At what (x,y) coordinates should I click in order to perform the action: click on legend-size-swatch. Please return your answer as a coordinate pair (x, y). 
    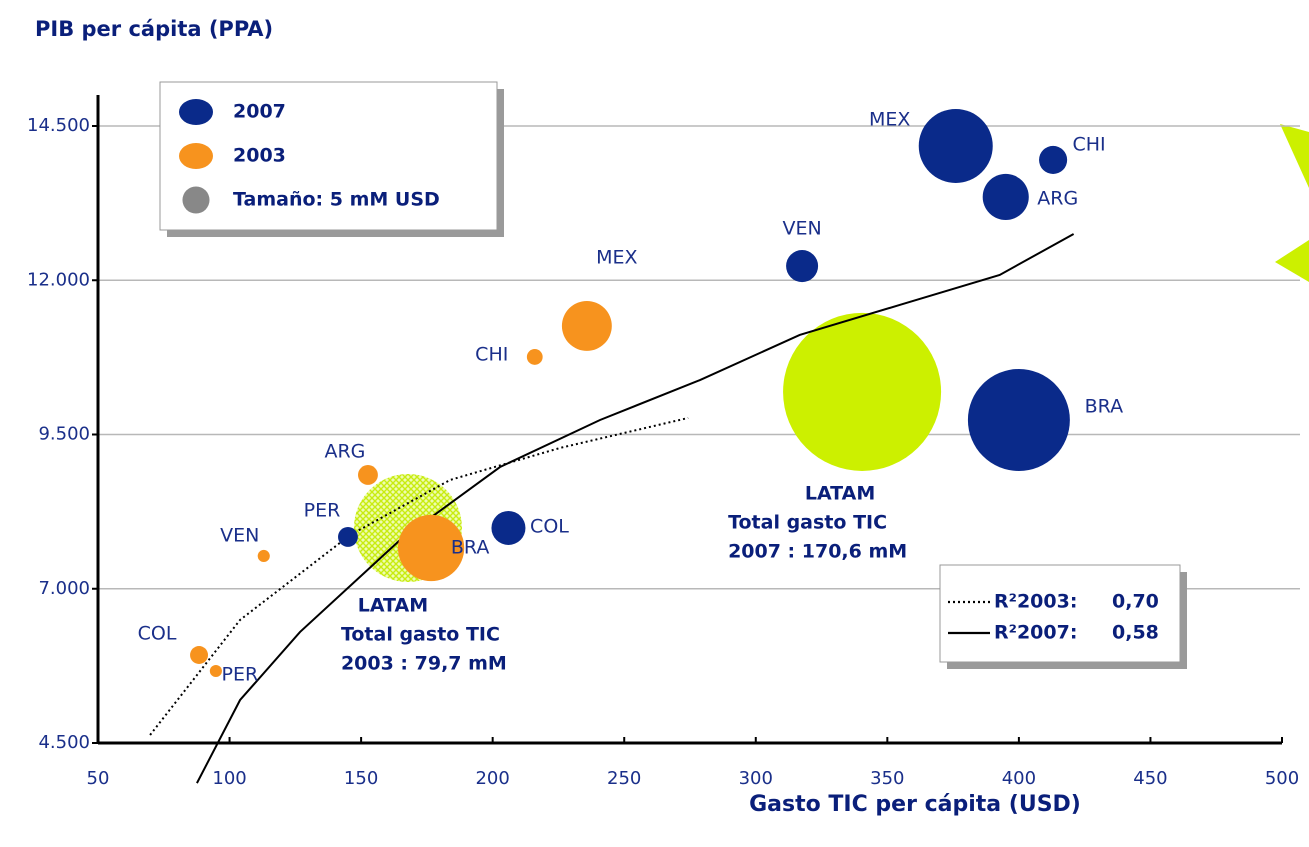
    Looking at the image, I should click on (196, 200).